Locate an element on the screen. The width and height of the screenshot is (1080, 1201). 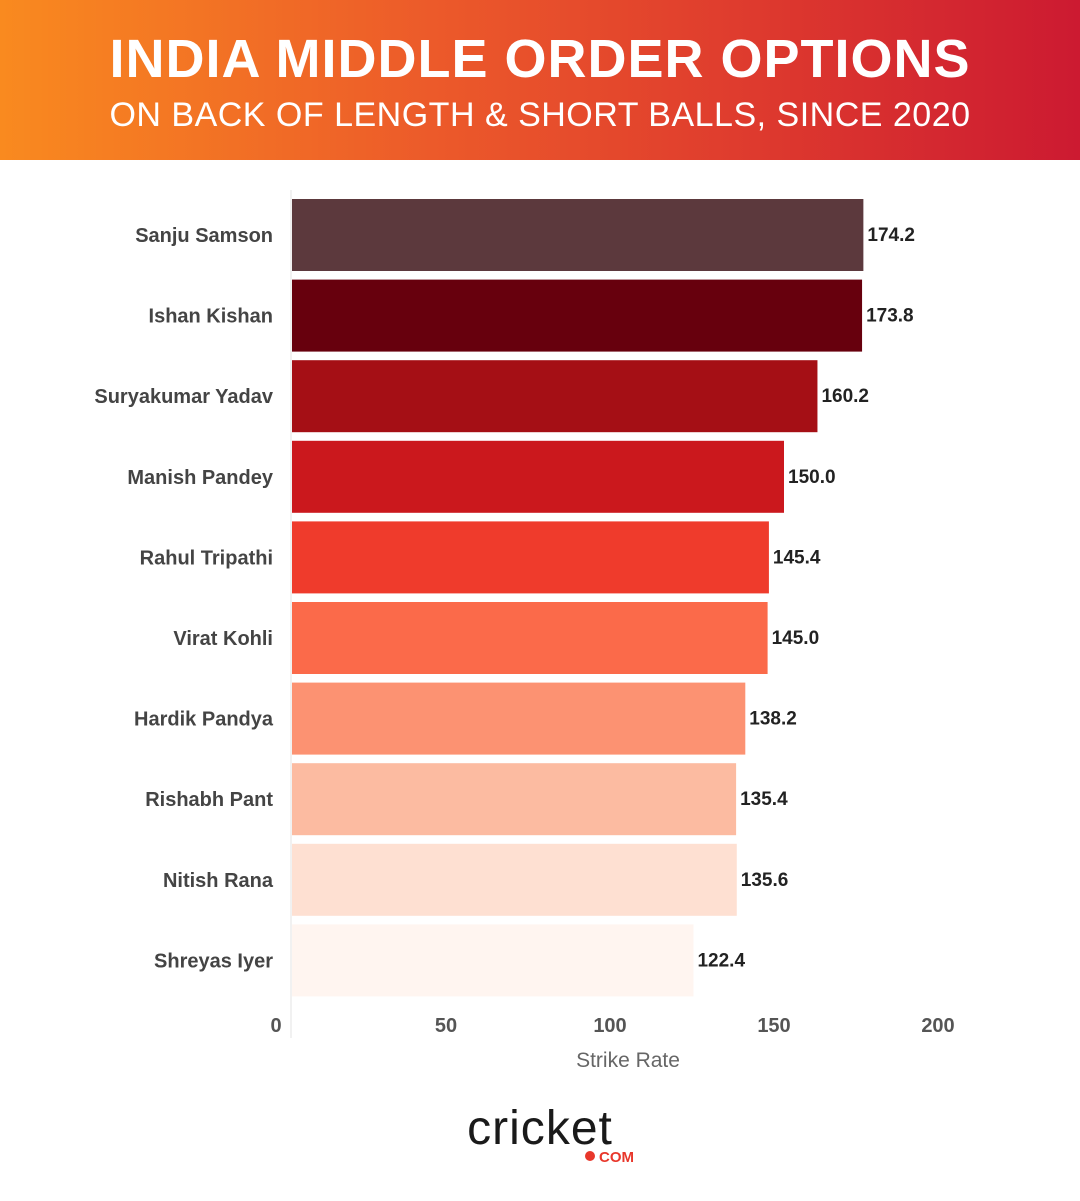
x-tick-label: 50 is located at coordinates (446, 1026).